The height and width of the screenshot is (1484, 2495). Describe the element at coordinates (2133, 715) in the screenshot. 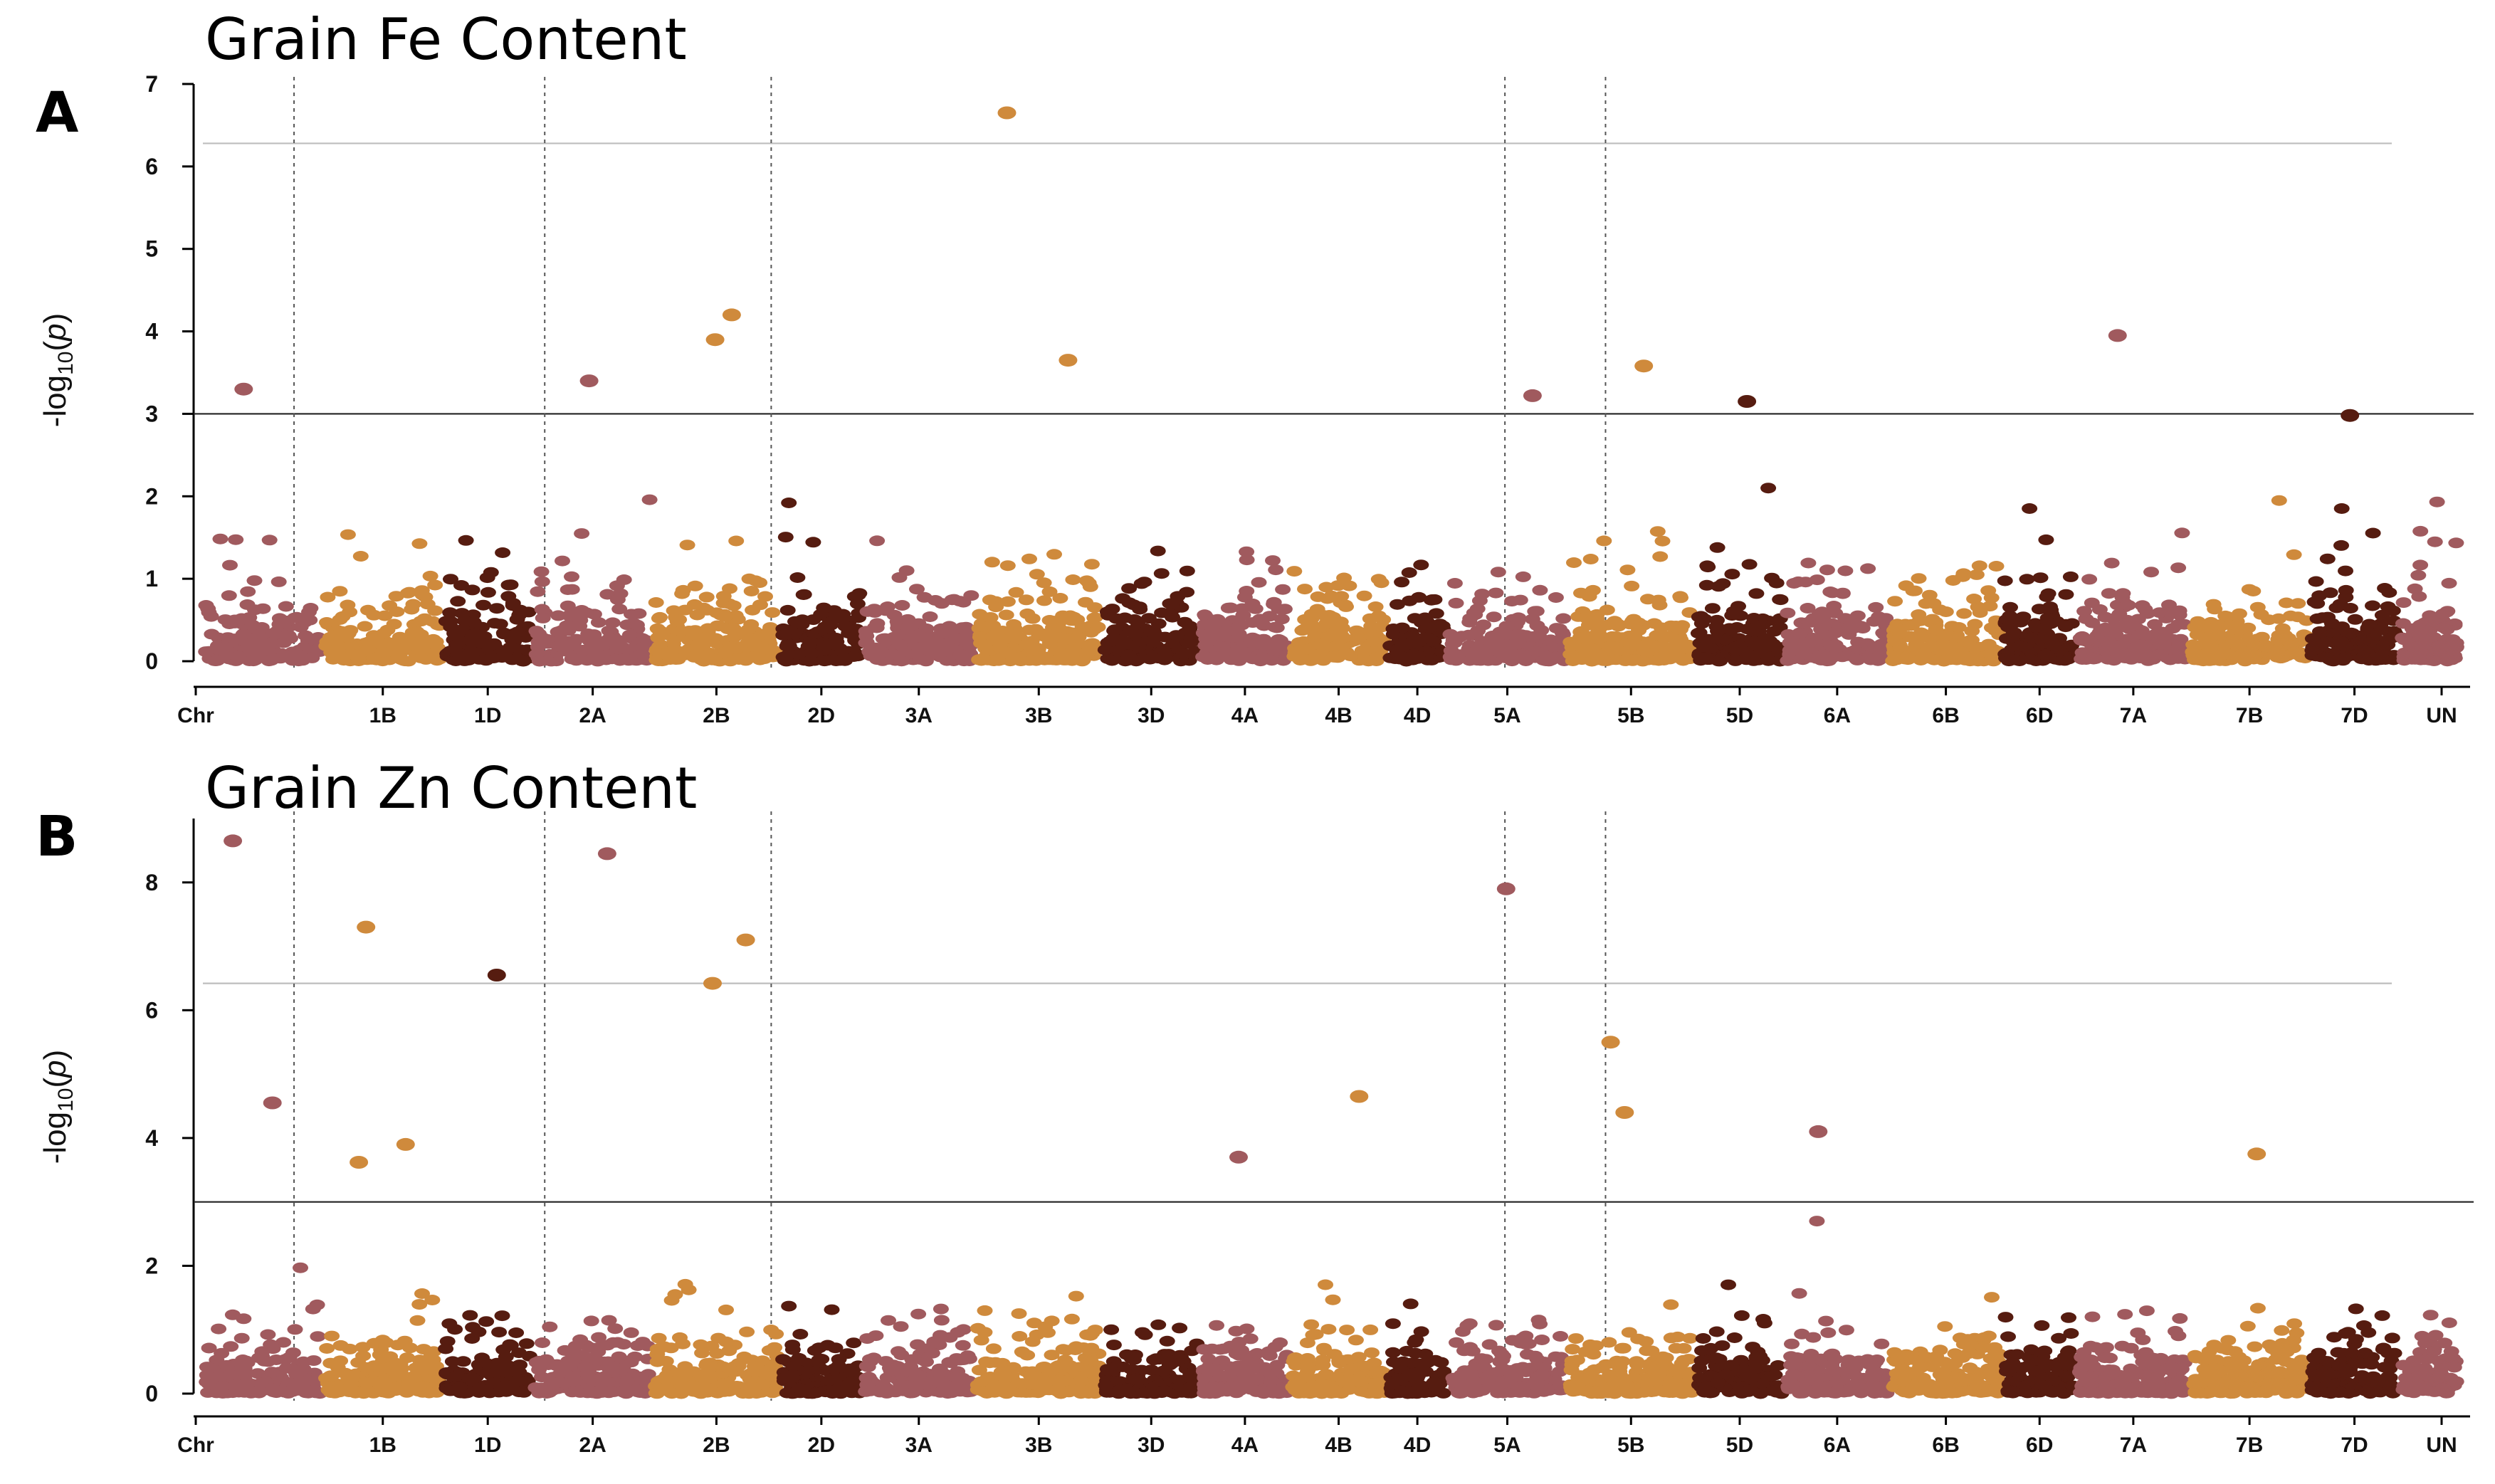

I see `x-tick-label: 7A` at that location.